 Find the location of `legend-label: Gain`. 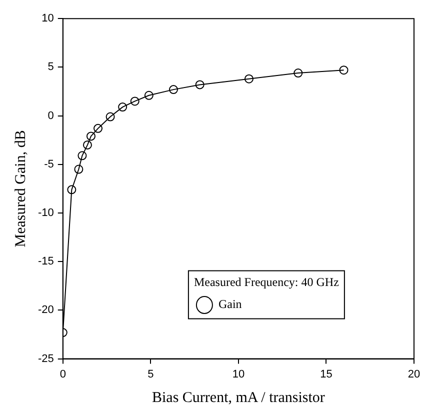

legend-label: Gain is located at coordinates (230, 304).